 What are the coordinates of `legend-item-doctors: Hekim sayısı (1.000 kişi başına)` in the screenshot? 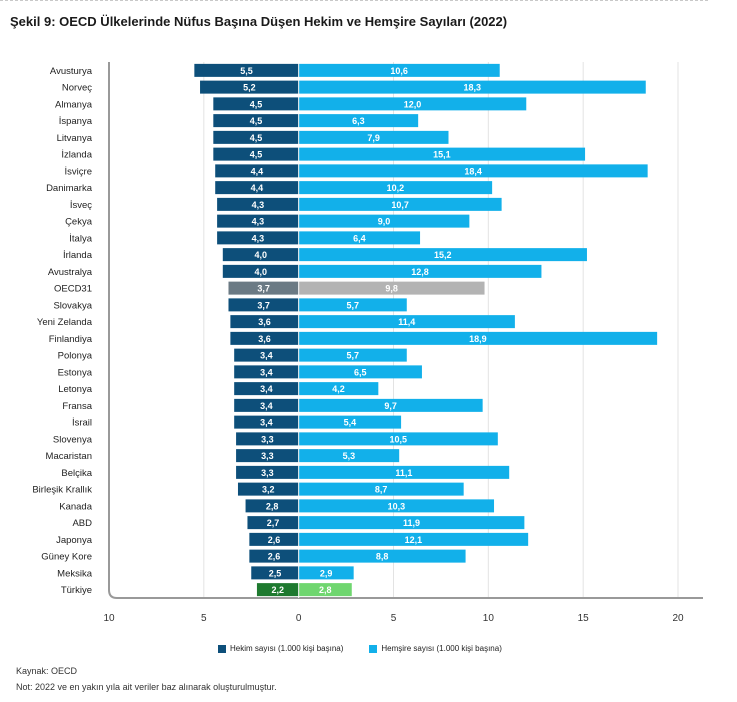 It's located at (280, 648).